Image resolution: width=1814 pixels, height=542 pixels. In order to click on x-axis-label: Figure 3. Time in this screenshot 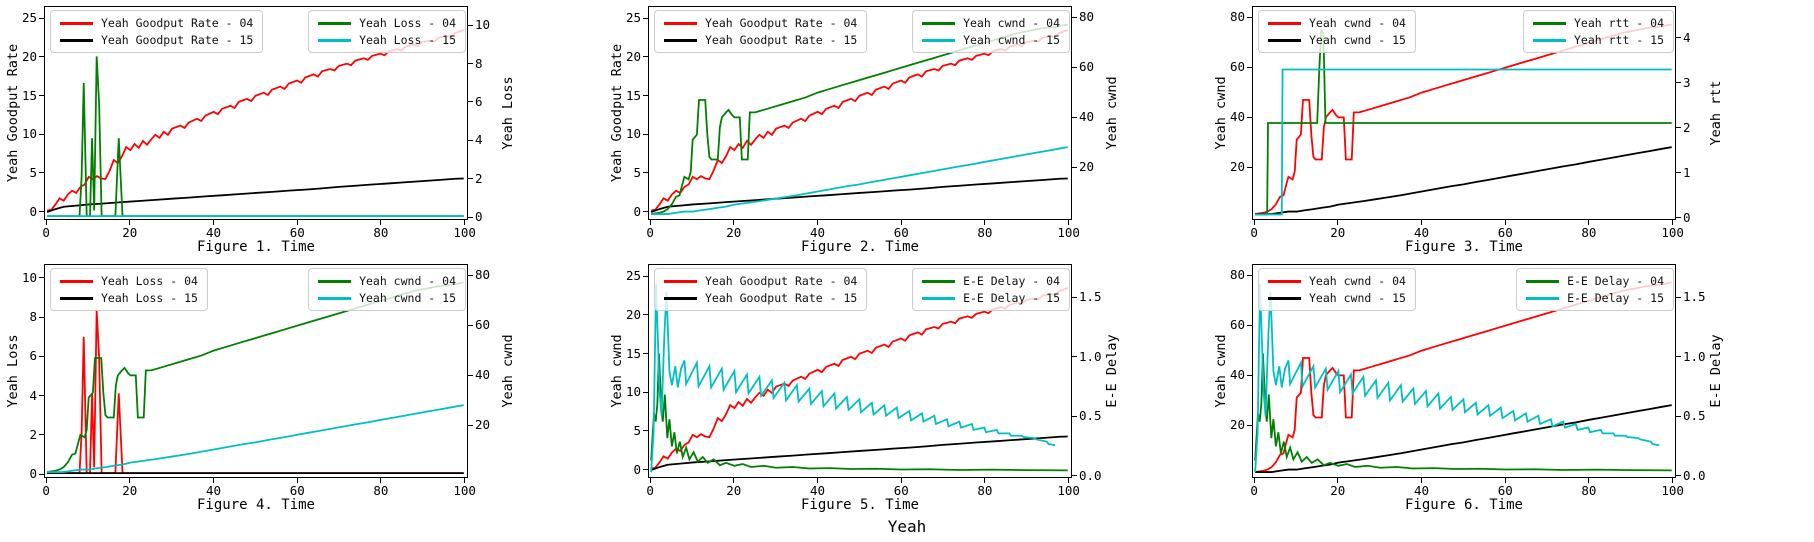, I will do `click(1463, 247)`.